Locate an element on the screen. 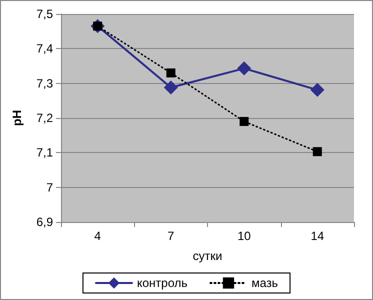 This screenshot has width=373, height=300. legend-label: мазь is located at coordinates (264, 283).